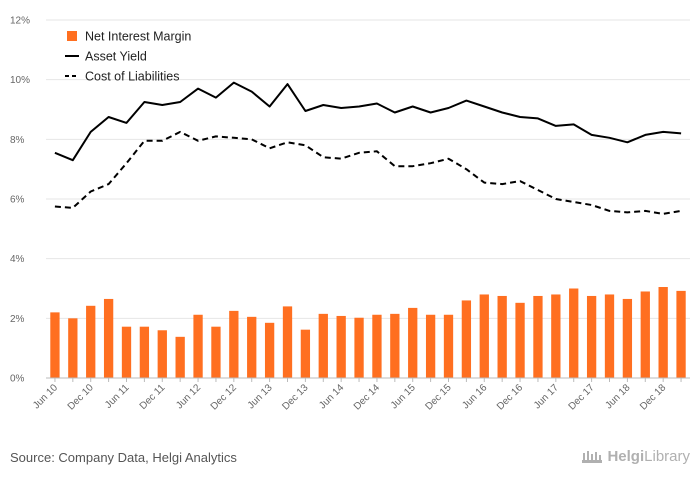 The image size is (700, 483). What do you see at coordinates (153, 397) in the screenshot?
I see `x-tick-label: Dec 11` at bounding box center [153, 397].